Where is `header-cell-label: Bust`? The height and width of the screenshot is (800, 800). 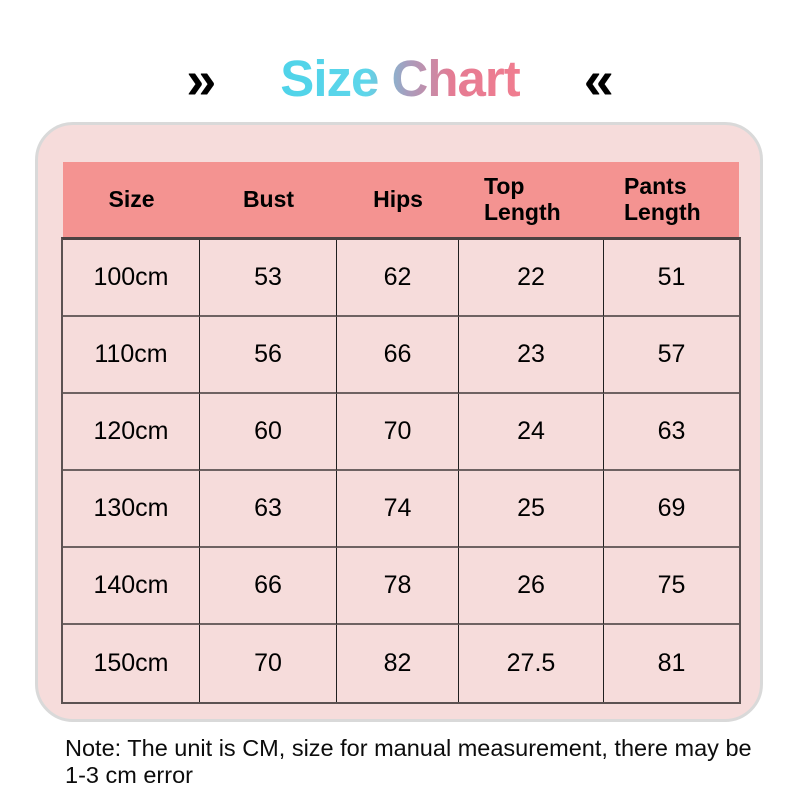
header-cell-label: Bust is located at coordinates (268, 198).